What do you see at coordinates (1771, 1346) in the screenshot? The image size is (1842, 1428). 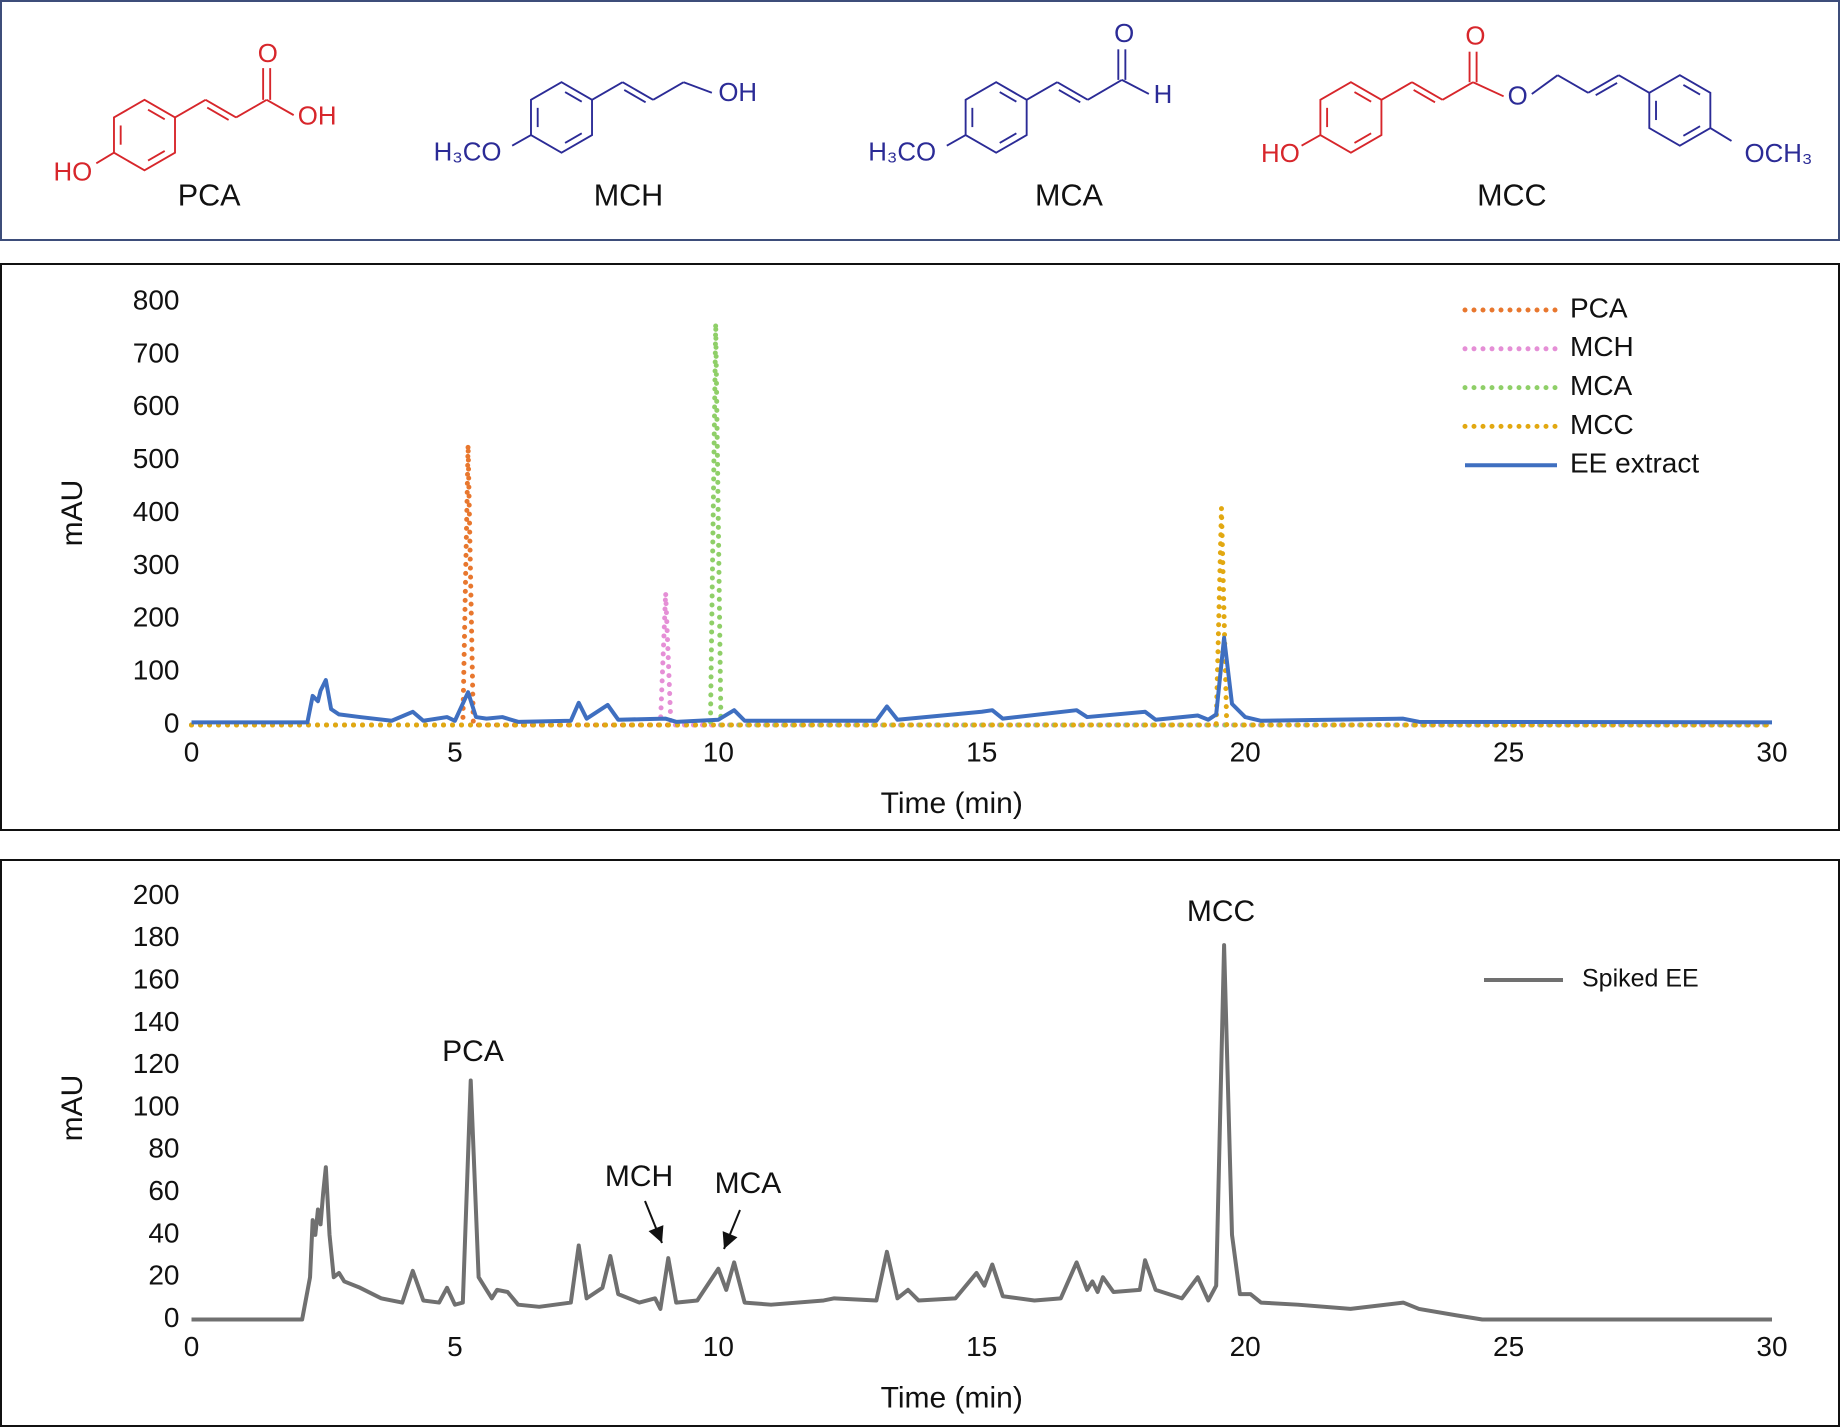 I see `x-tick-label: 30` at bounding box center [1771, 1346].